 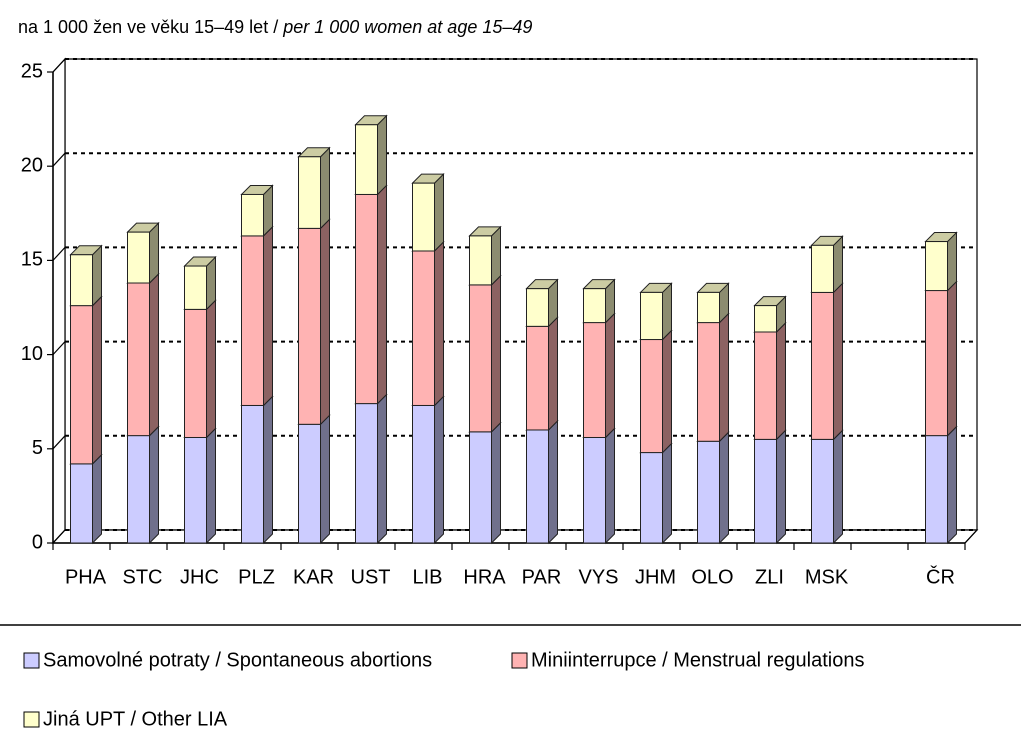 I want to click on x-tick-label: JHC, so click(x=199, y=577).